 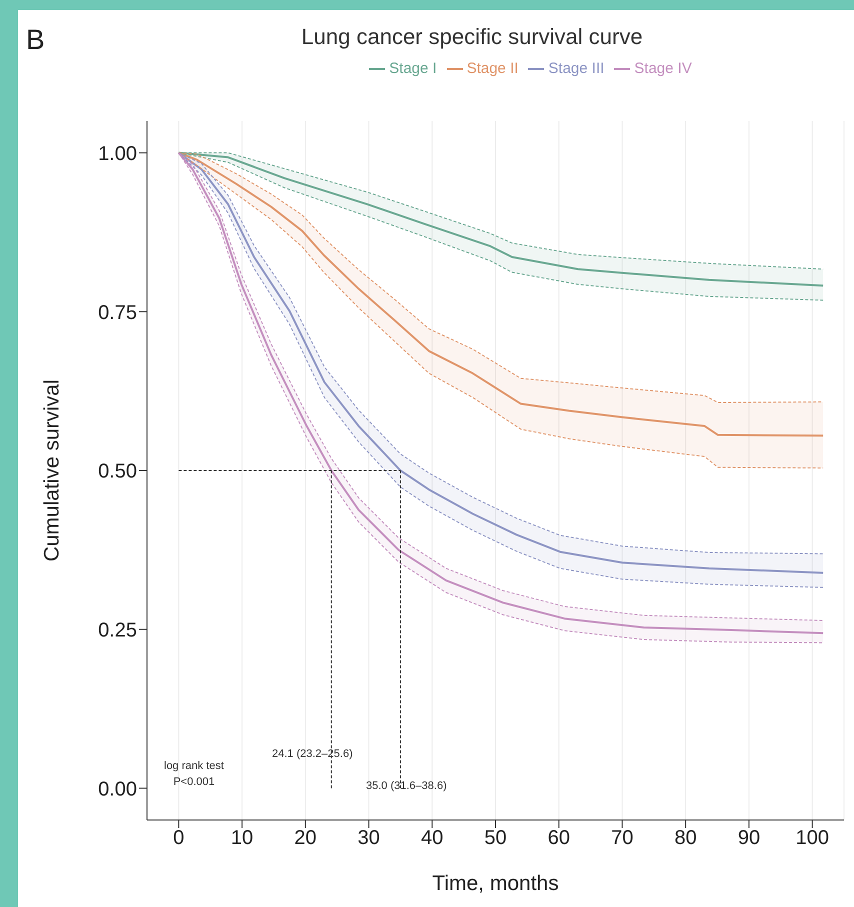 I want to click on legend-label: Stage II, so click(x=492, y=68).